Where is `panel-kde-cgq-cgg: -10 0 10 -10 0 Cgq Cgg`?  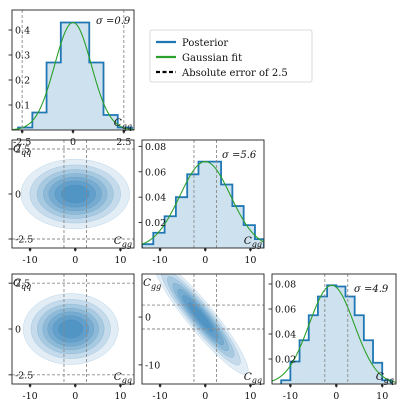
panel-kde-cgq-cgg: -10 0 10 -10 0 Cgq Cgg is located at coordinates (201, 337).